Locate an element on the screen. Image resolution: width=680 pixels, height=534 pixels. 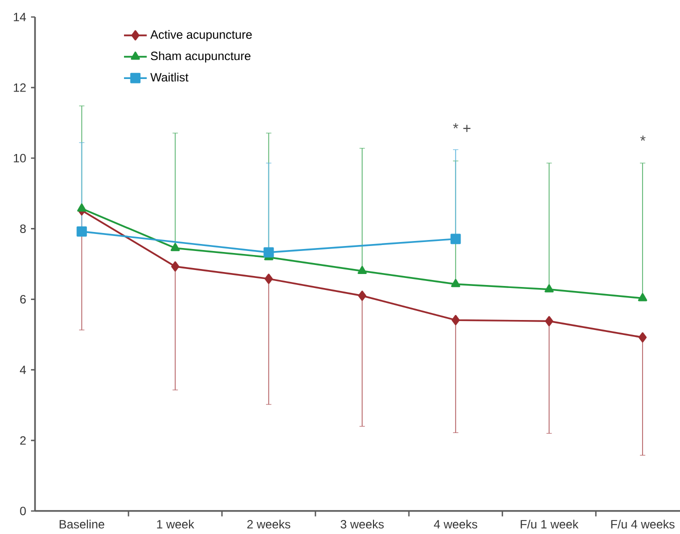
x-tick-label: 1 week is located at coordinates (175, 524).